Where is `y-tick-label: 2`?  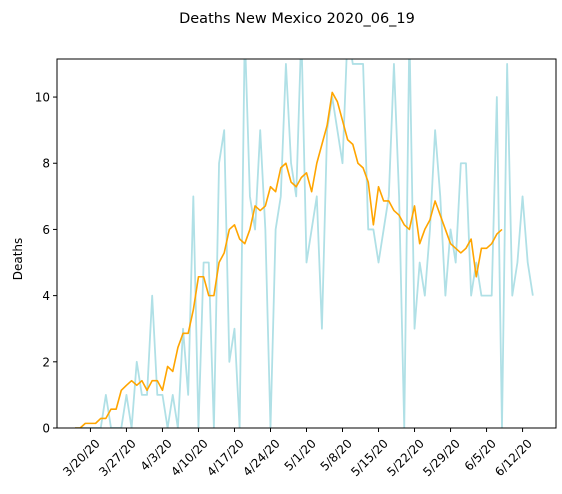 y-tick-label: 2 is located at coordinates (46, 362).